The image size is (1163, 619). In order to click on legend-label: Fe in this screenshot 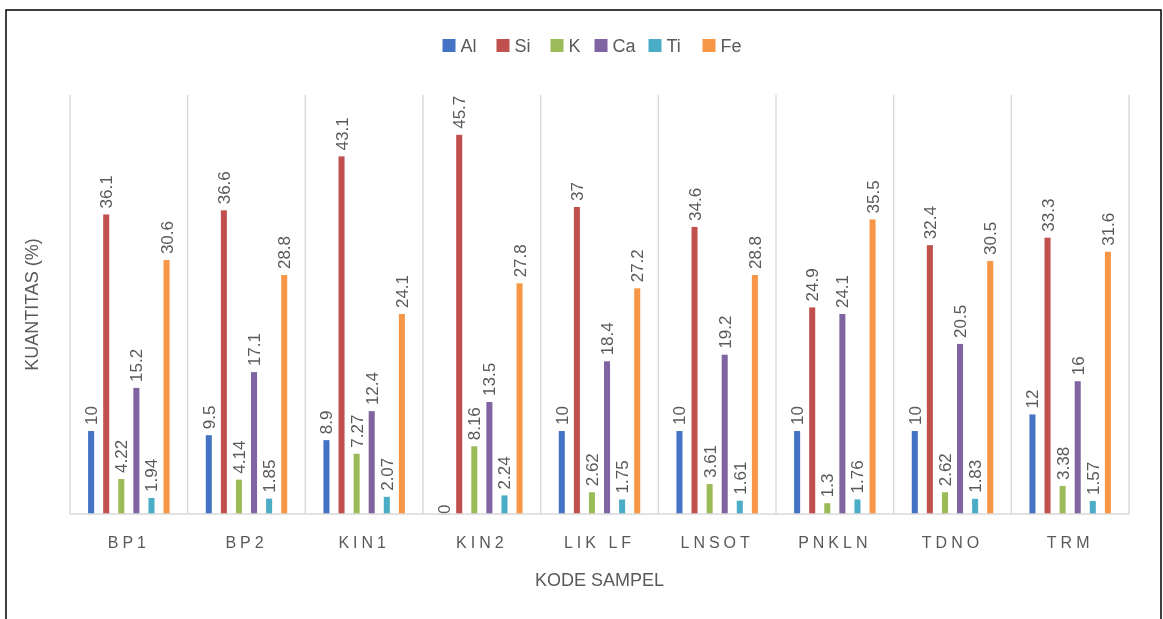, I will do `click(731, 46)`.